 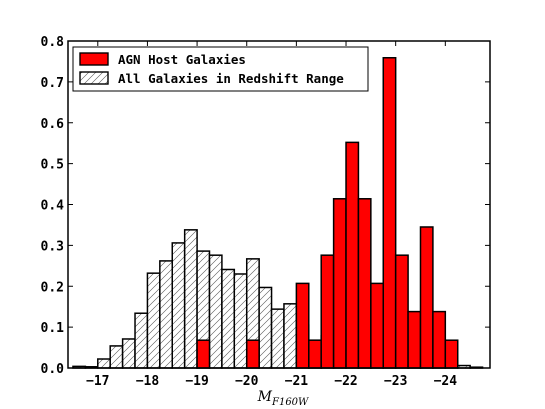 What do you see at coordinates (94, 59) in the screenshot?
I see `legend-swatch-agn` at bounding box center [94, 59].